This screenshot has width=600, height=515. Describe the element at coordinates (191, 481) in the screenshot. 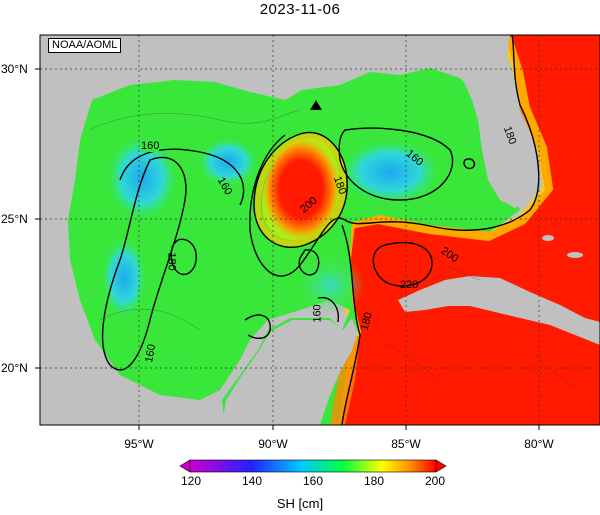

I see `colorbar-tick: 120` at that location.